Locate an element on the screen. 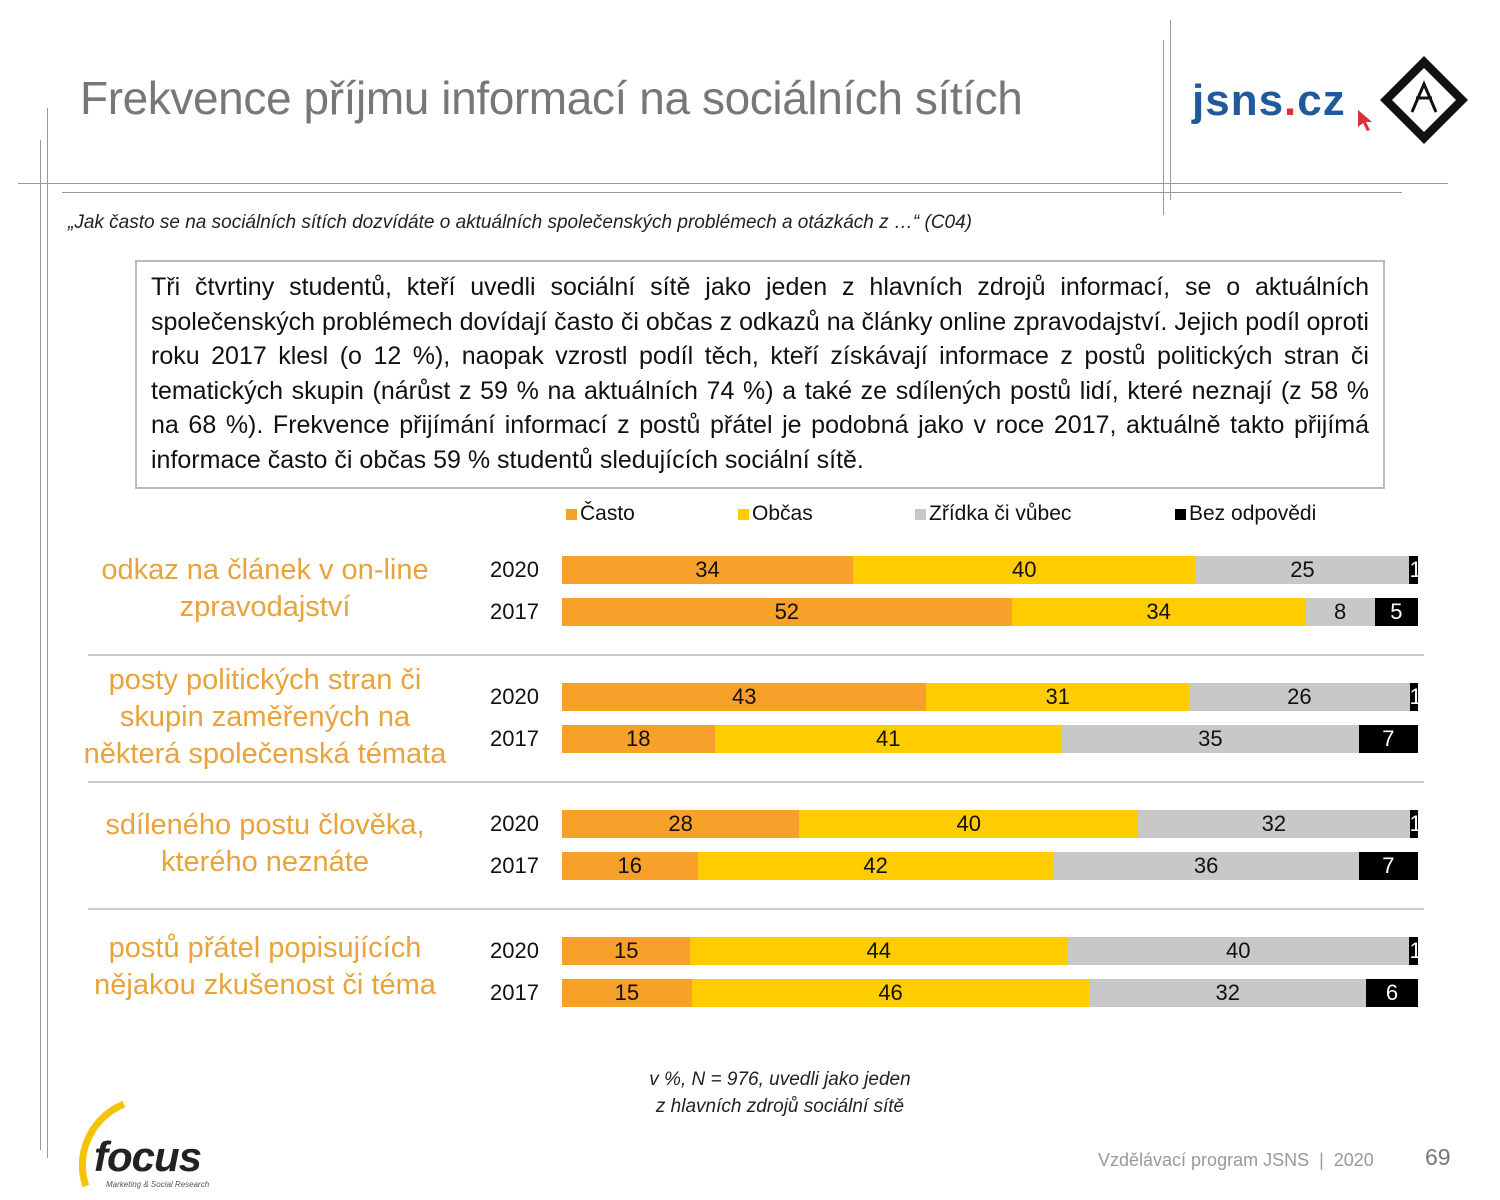 The width and height of the screenshot is (1500, 1200). bar-segment: 44 is located at coordinates (879, 951).